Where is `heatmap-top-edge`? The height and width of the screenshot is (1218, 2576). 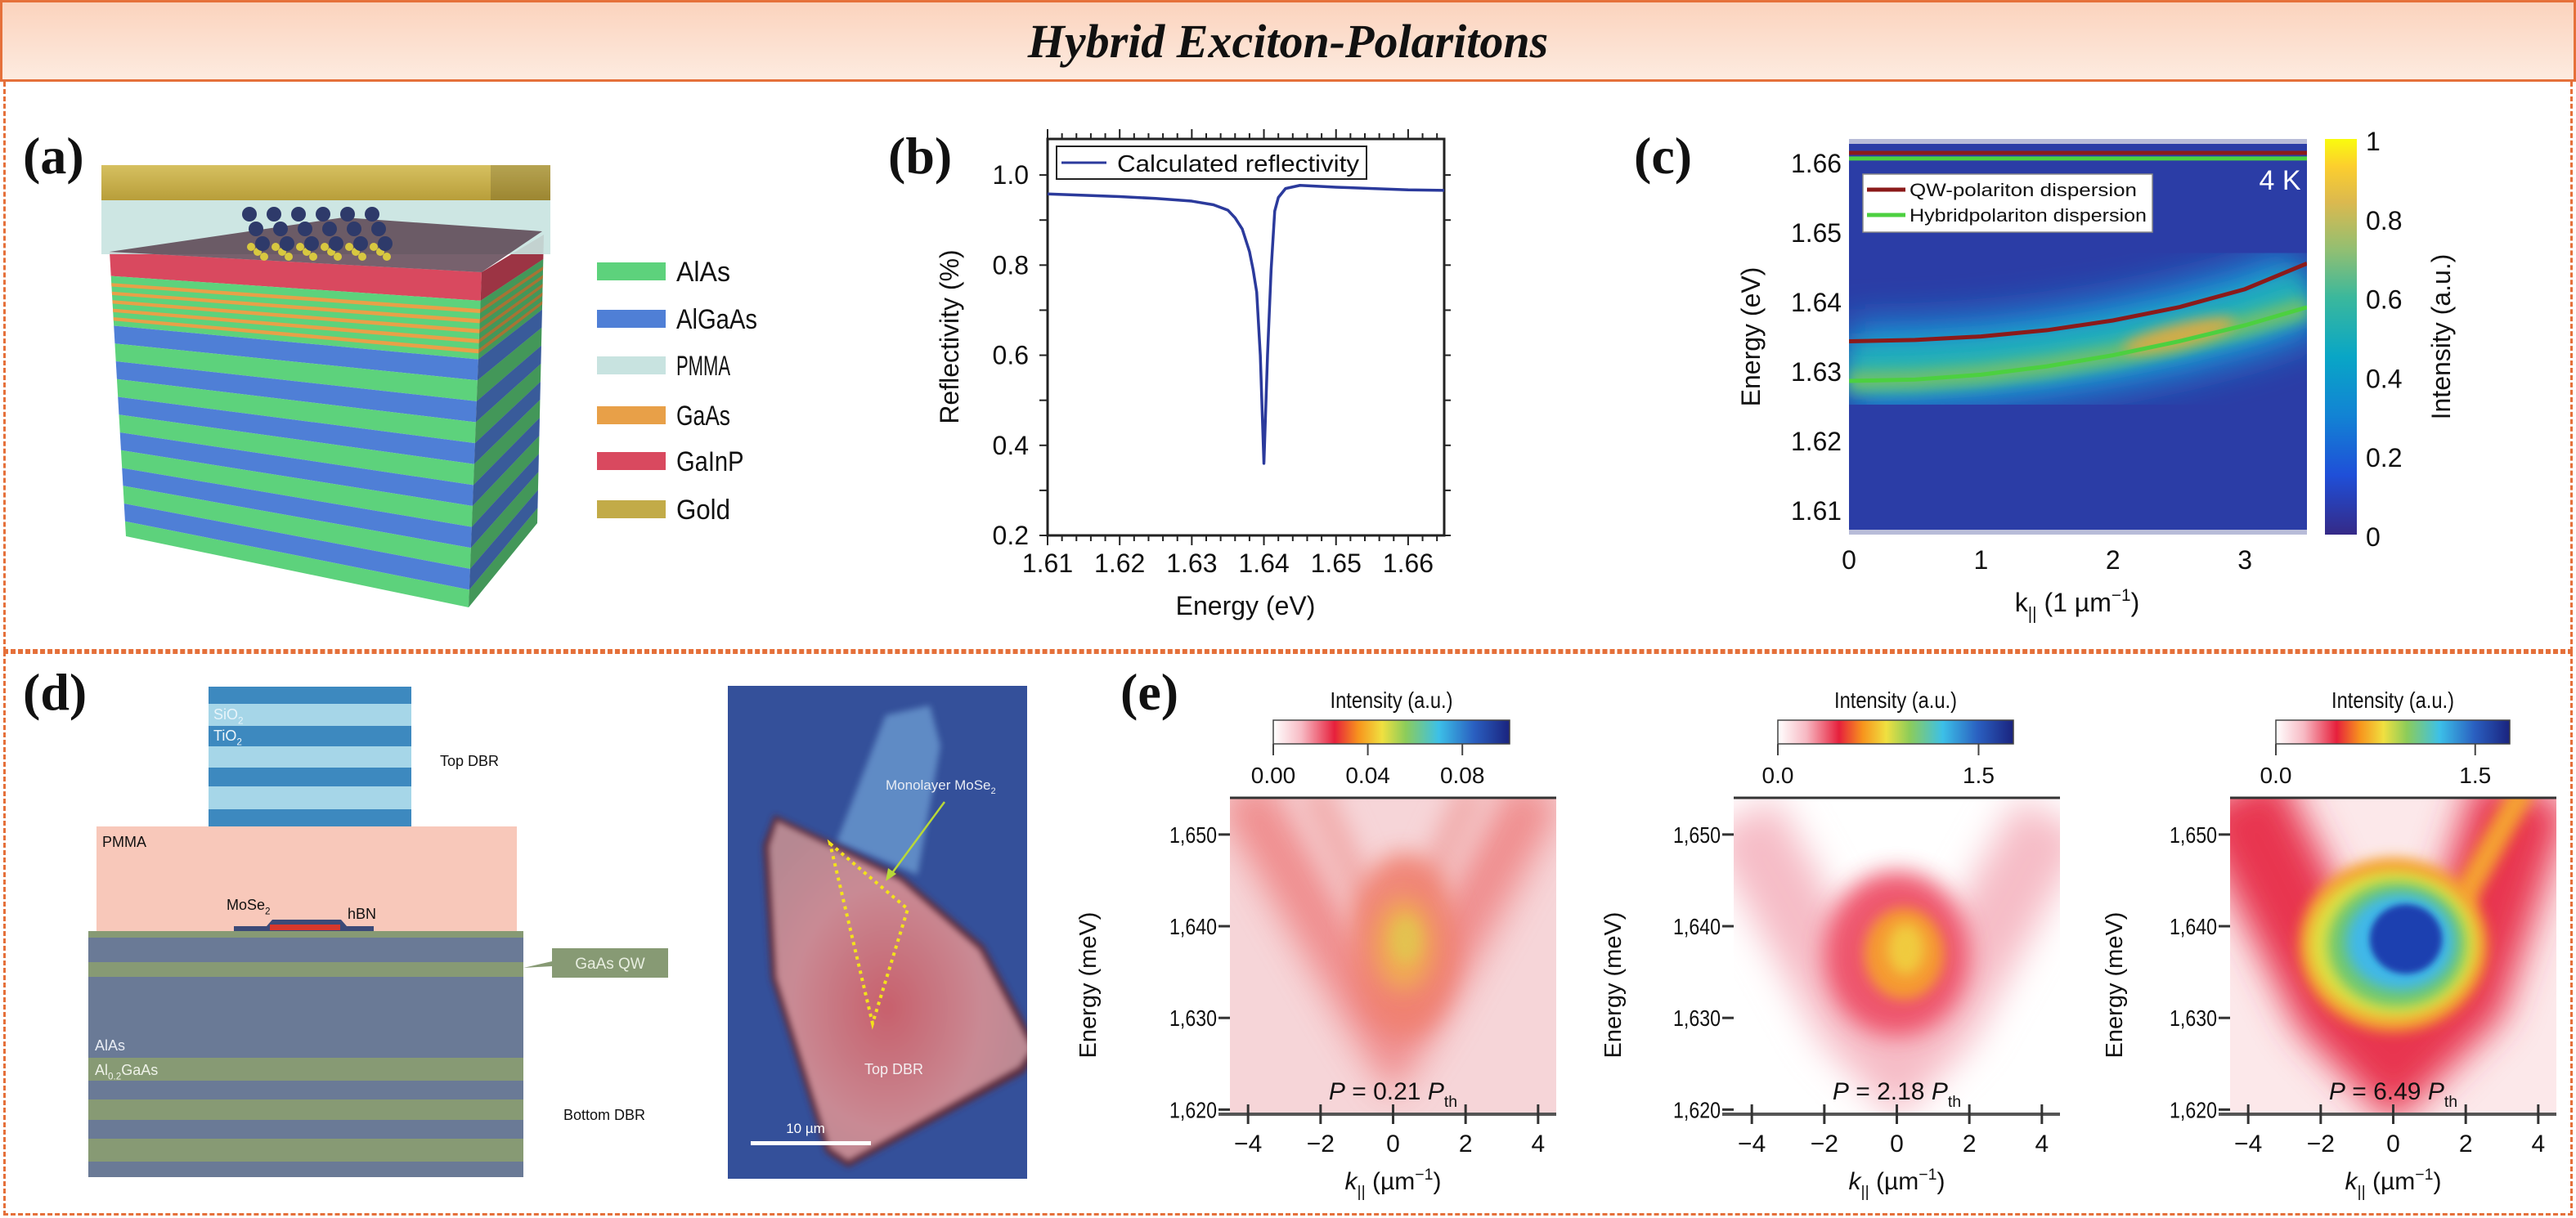 heatmap-top-edge is located at coordinates (2078, 141).